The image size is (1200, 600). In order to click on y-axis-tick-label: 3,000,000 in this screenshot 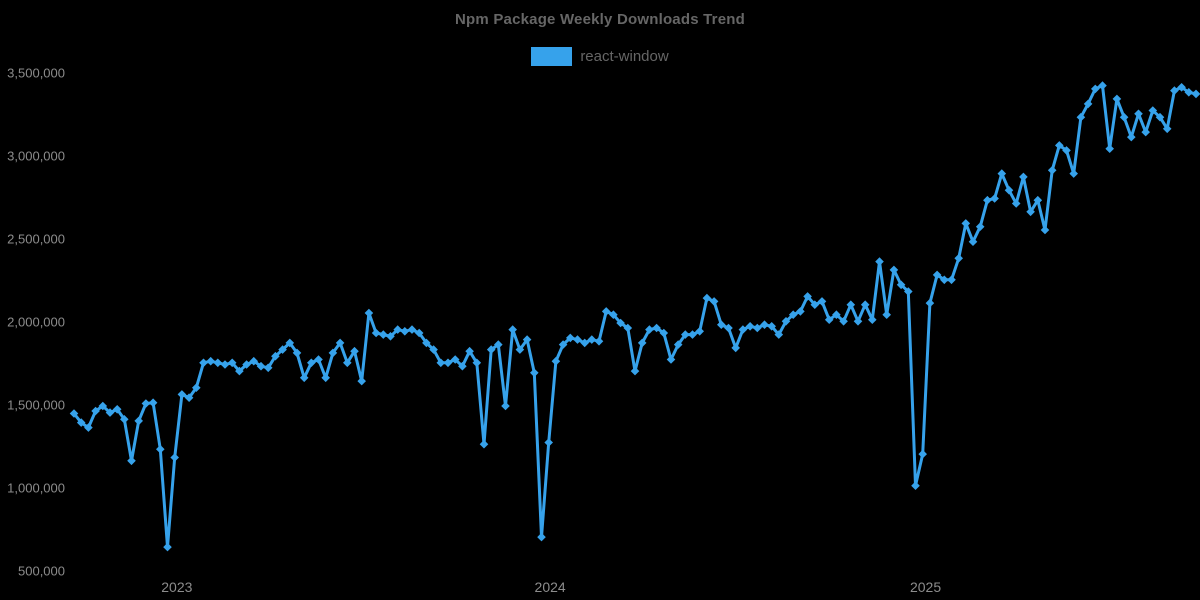, I will do `click(36, 155)`.